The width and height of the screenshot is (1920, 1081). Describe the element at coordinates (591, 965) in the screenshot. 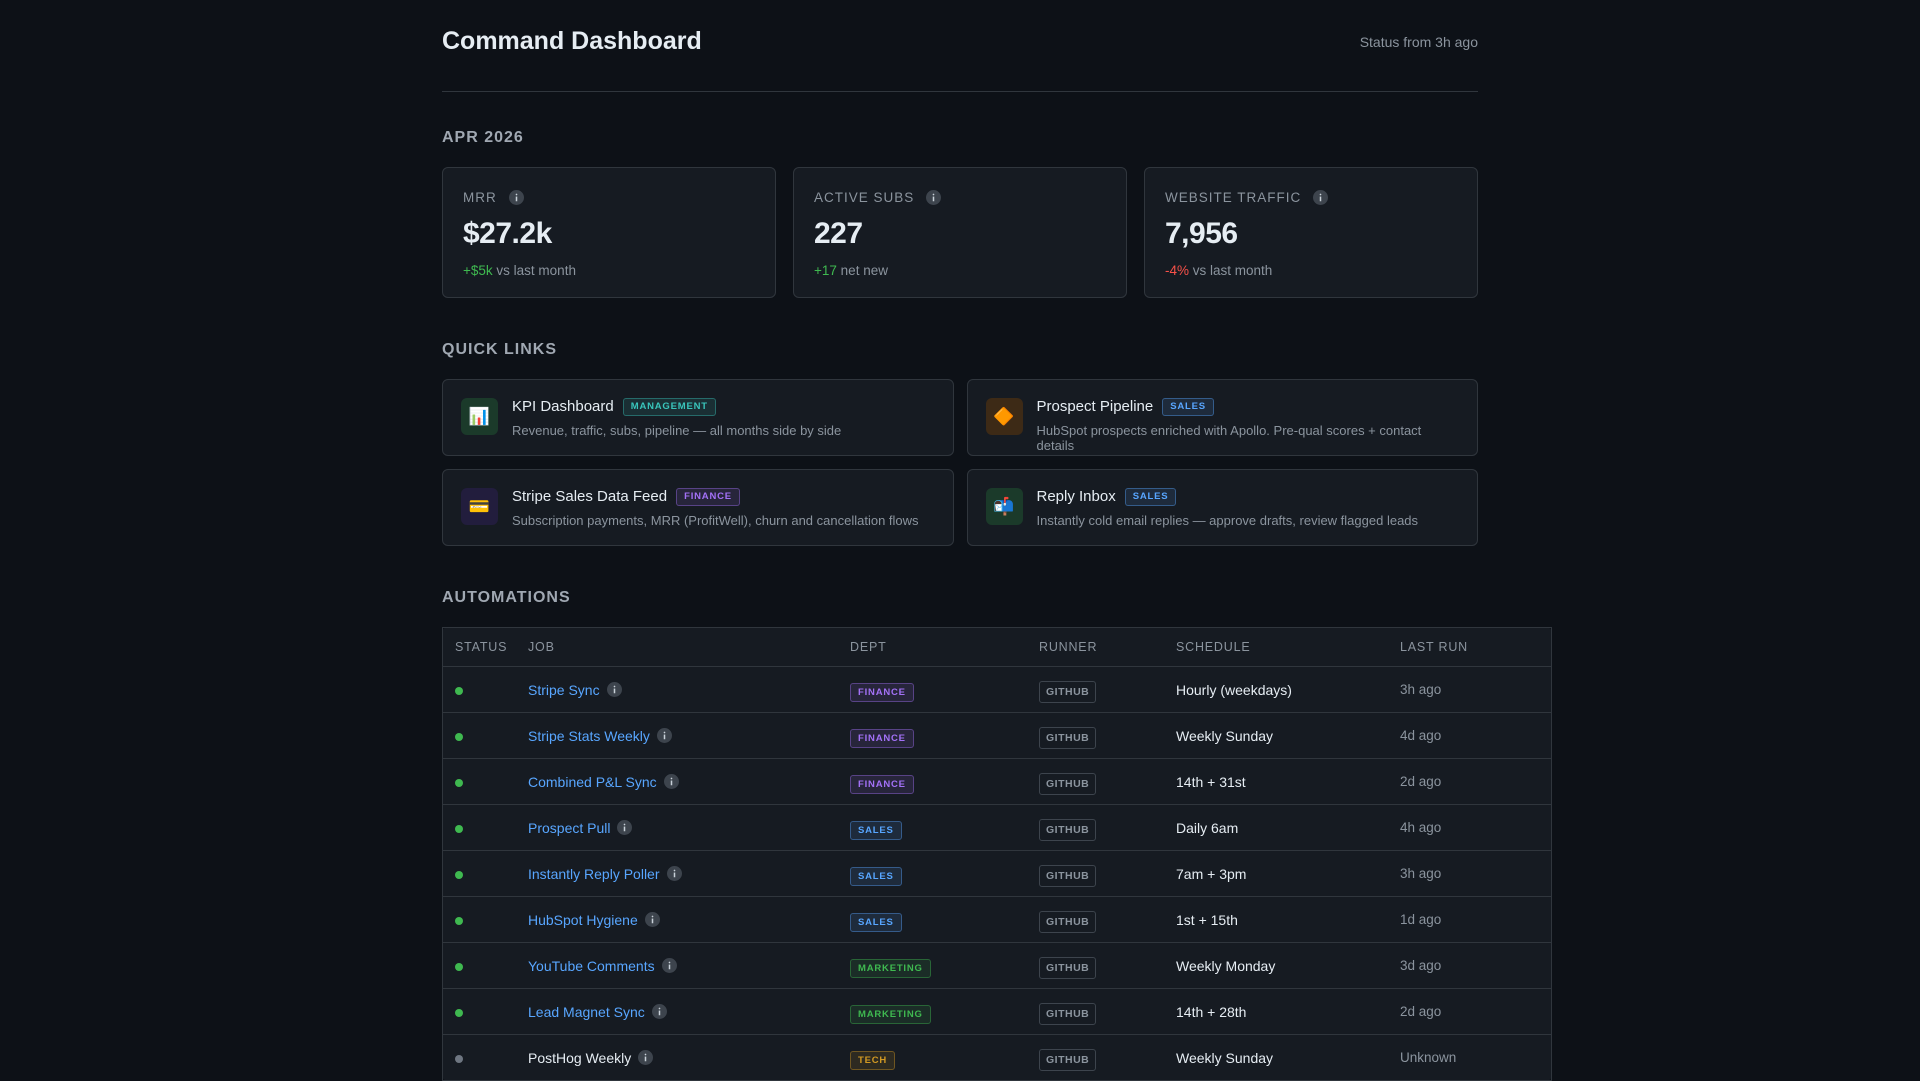

I see `job-link: YouTube Comments` at that location.